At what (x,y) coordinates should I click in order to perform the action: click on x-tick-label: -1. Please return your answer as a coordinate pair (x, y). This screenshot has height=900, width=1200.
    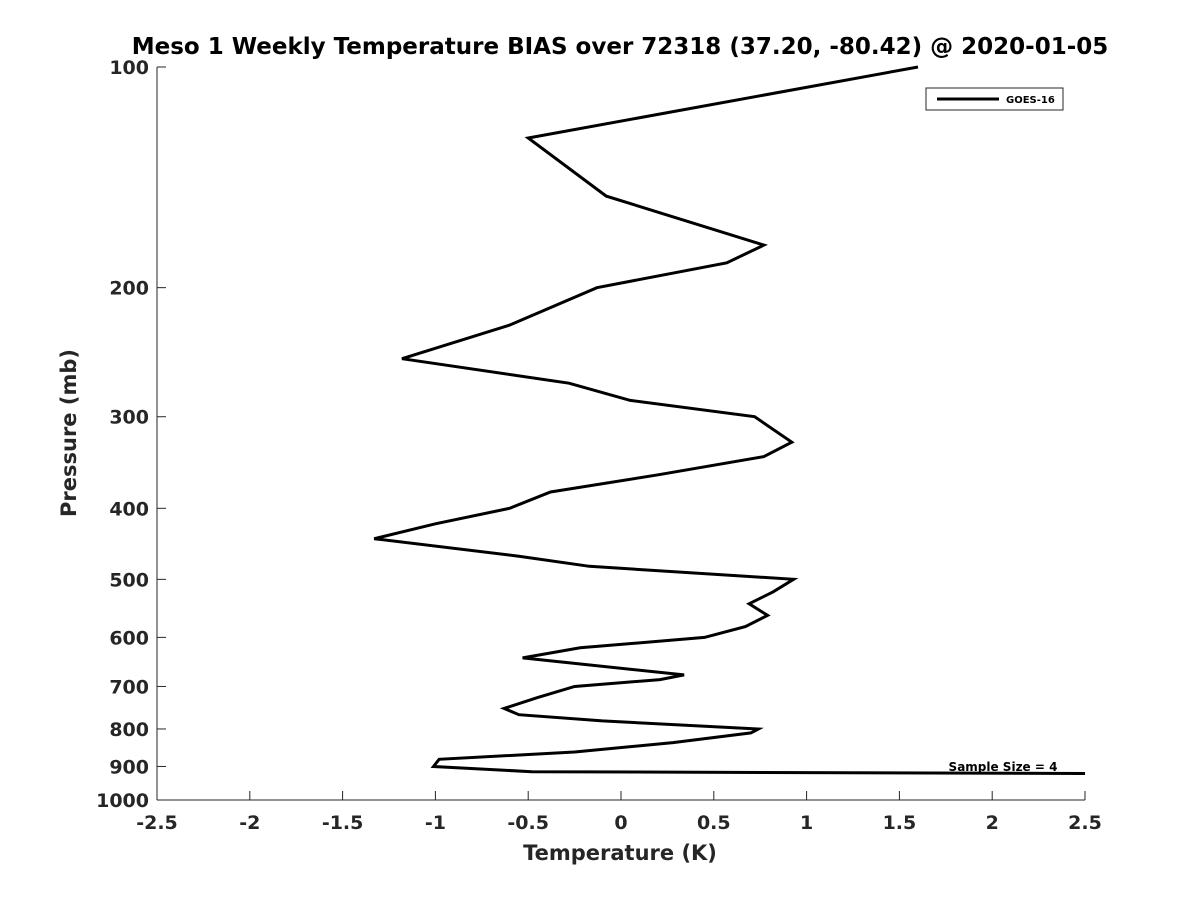
    Looking at the image, I should click on (435, 823).